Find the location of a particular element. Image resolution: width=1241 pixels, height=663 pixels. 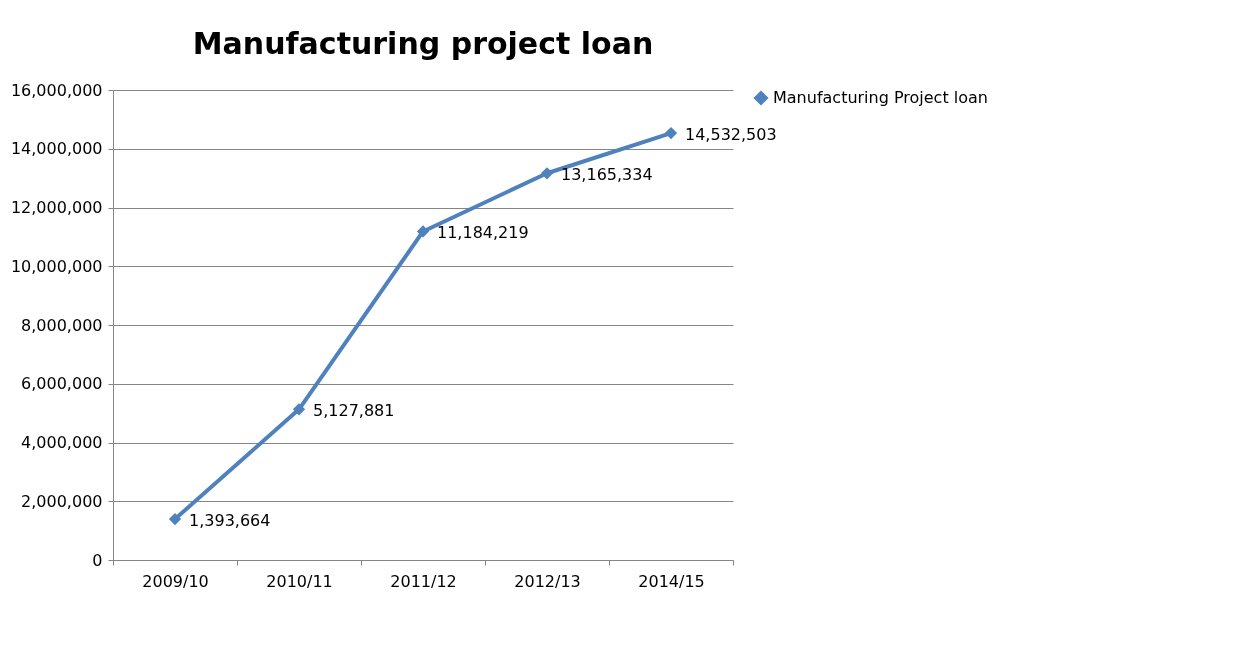

text: 13,165,334 is located at coordinates (607, 175).